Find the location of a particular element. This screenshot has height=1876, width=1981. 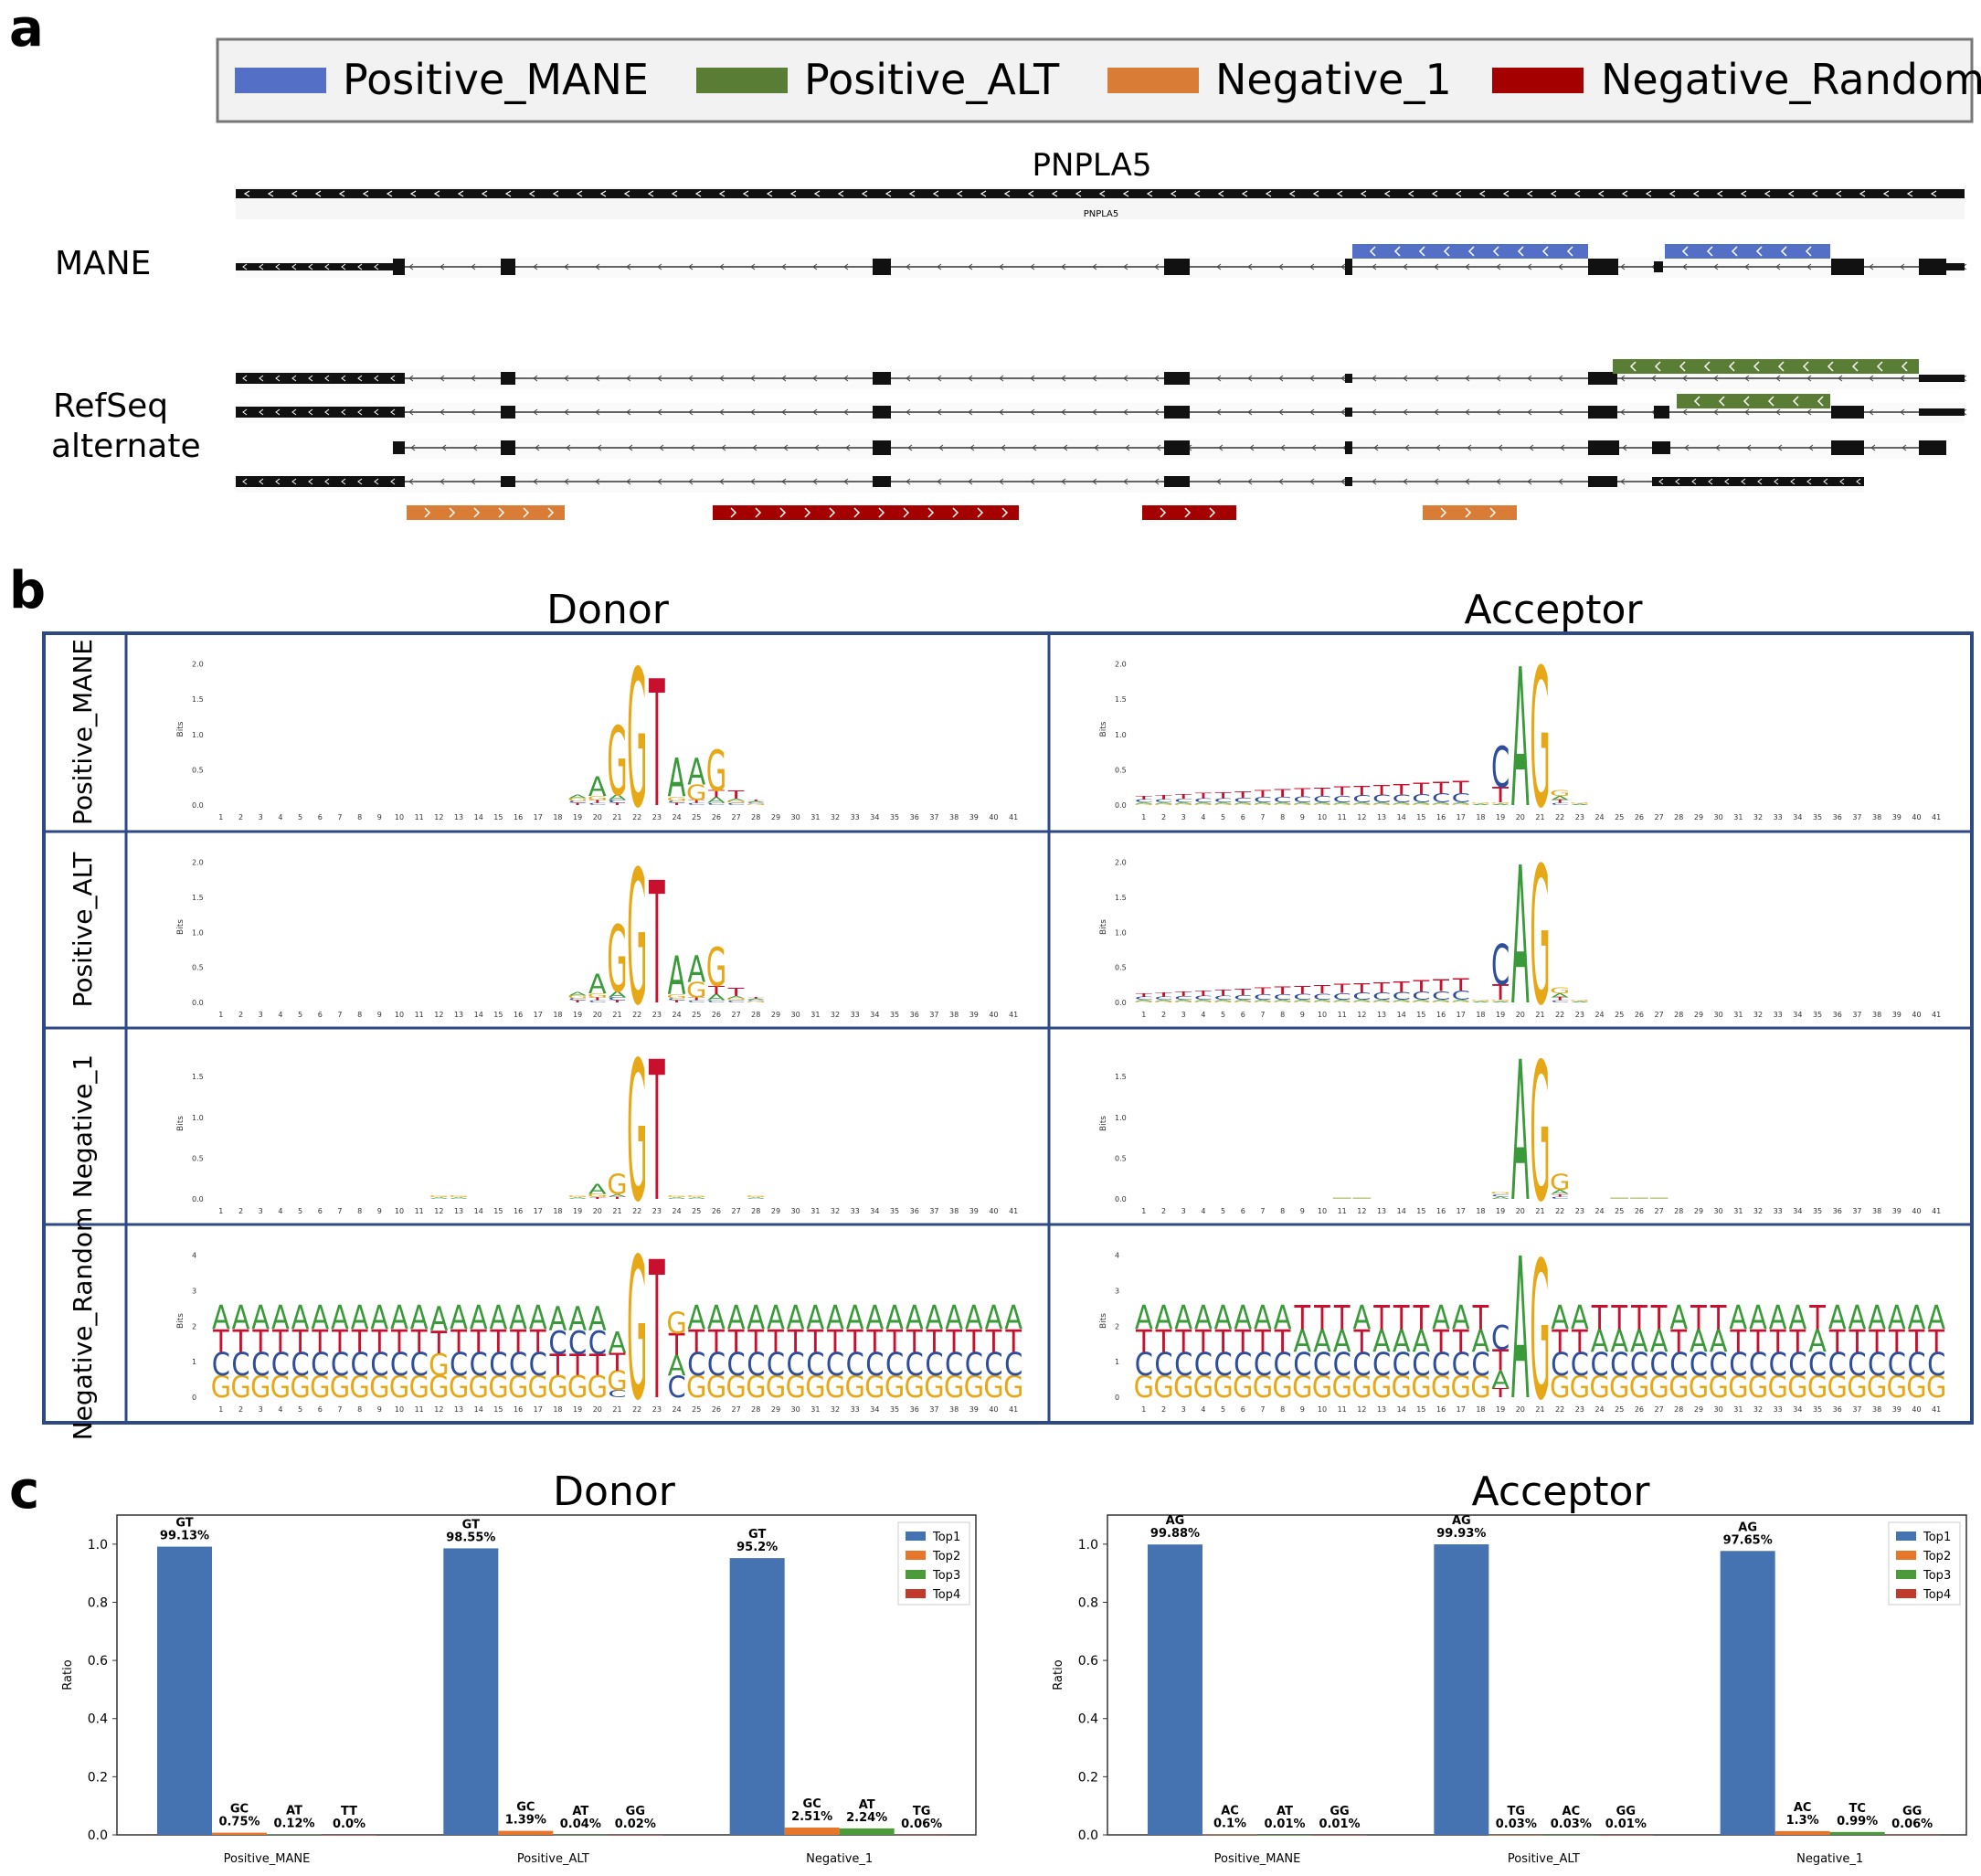

legend-entry: Top2 is located at coordinates (1937, 1556).